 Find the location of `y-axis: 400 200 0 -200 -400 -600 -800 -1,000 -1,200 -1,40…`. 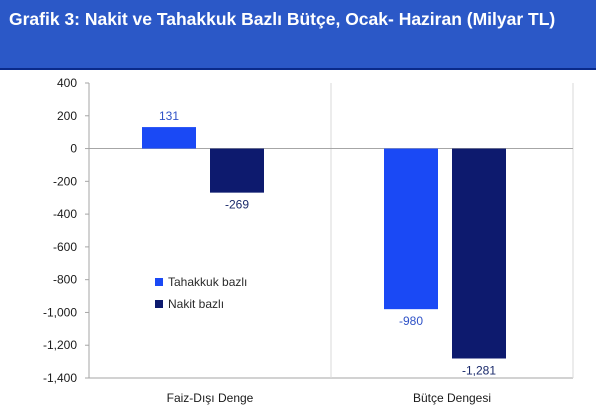

y-axis: 400 200 0 -200 -400 -600 -800 -1,000 -1,200 -1,40… is located at coordinates (66, 230).